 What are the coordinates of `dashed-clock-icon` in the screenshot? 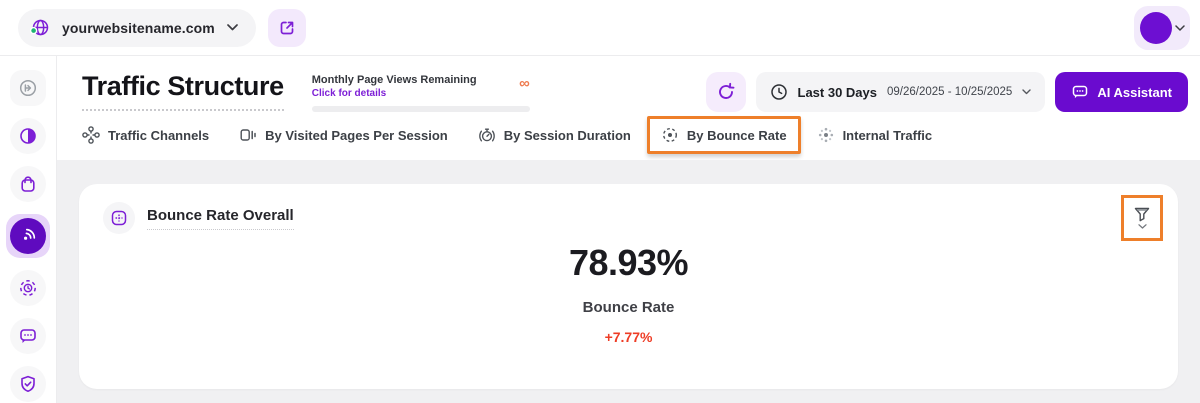 It's located at (28, 288).